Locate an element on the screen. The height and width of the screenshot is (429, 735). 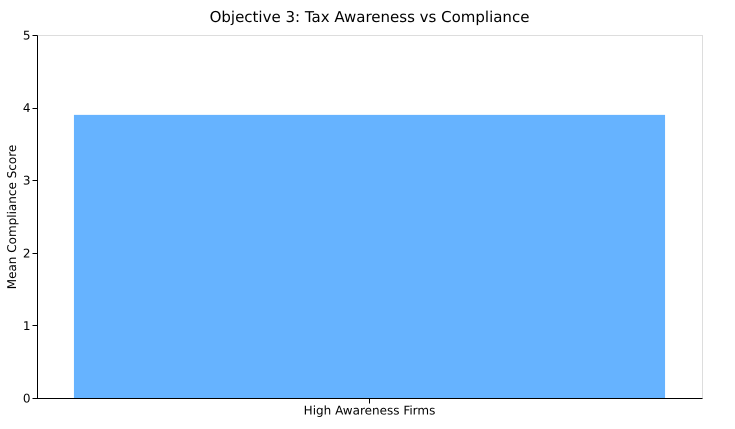
y-tick-label: 2 is located at coordinates (26, 253).